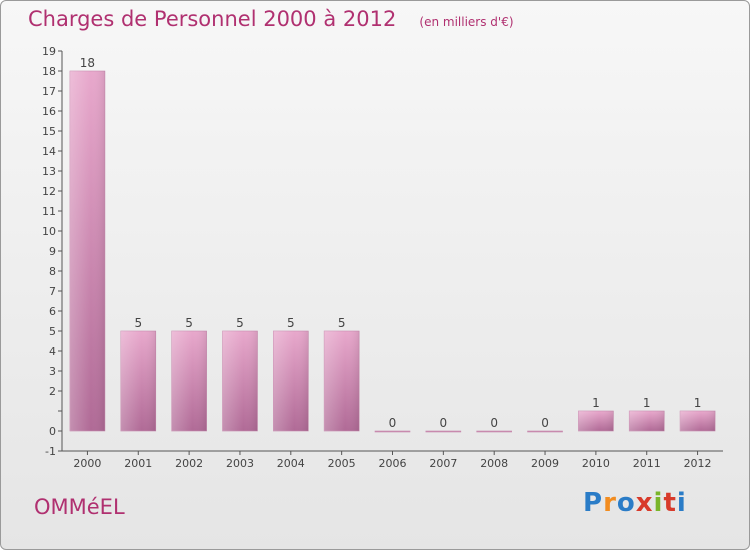  I want to click on y-tick-label: 12, so click(49, 191).